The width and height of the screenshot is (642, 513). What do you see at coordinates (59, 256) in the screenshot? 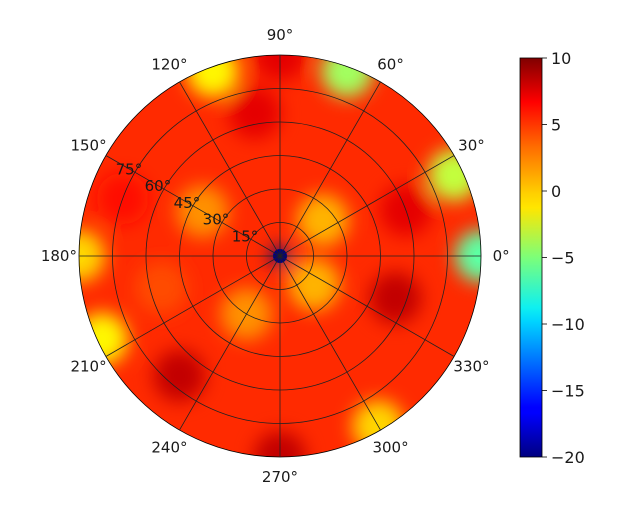
I see `angular-tick-label-6: 180°` at bounding box center [59, 256].